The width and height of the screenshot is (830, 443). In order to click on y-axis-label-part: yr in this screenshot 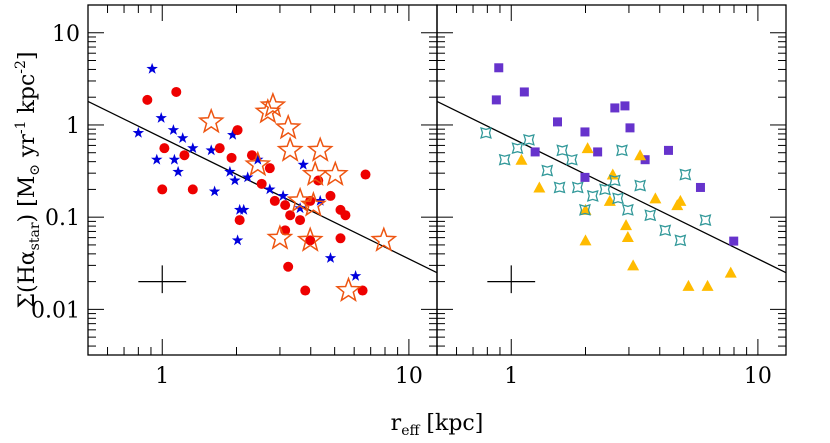, I will do `click(27, 149)`.